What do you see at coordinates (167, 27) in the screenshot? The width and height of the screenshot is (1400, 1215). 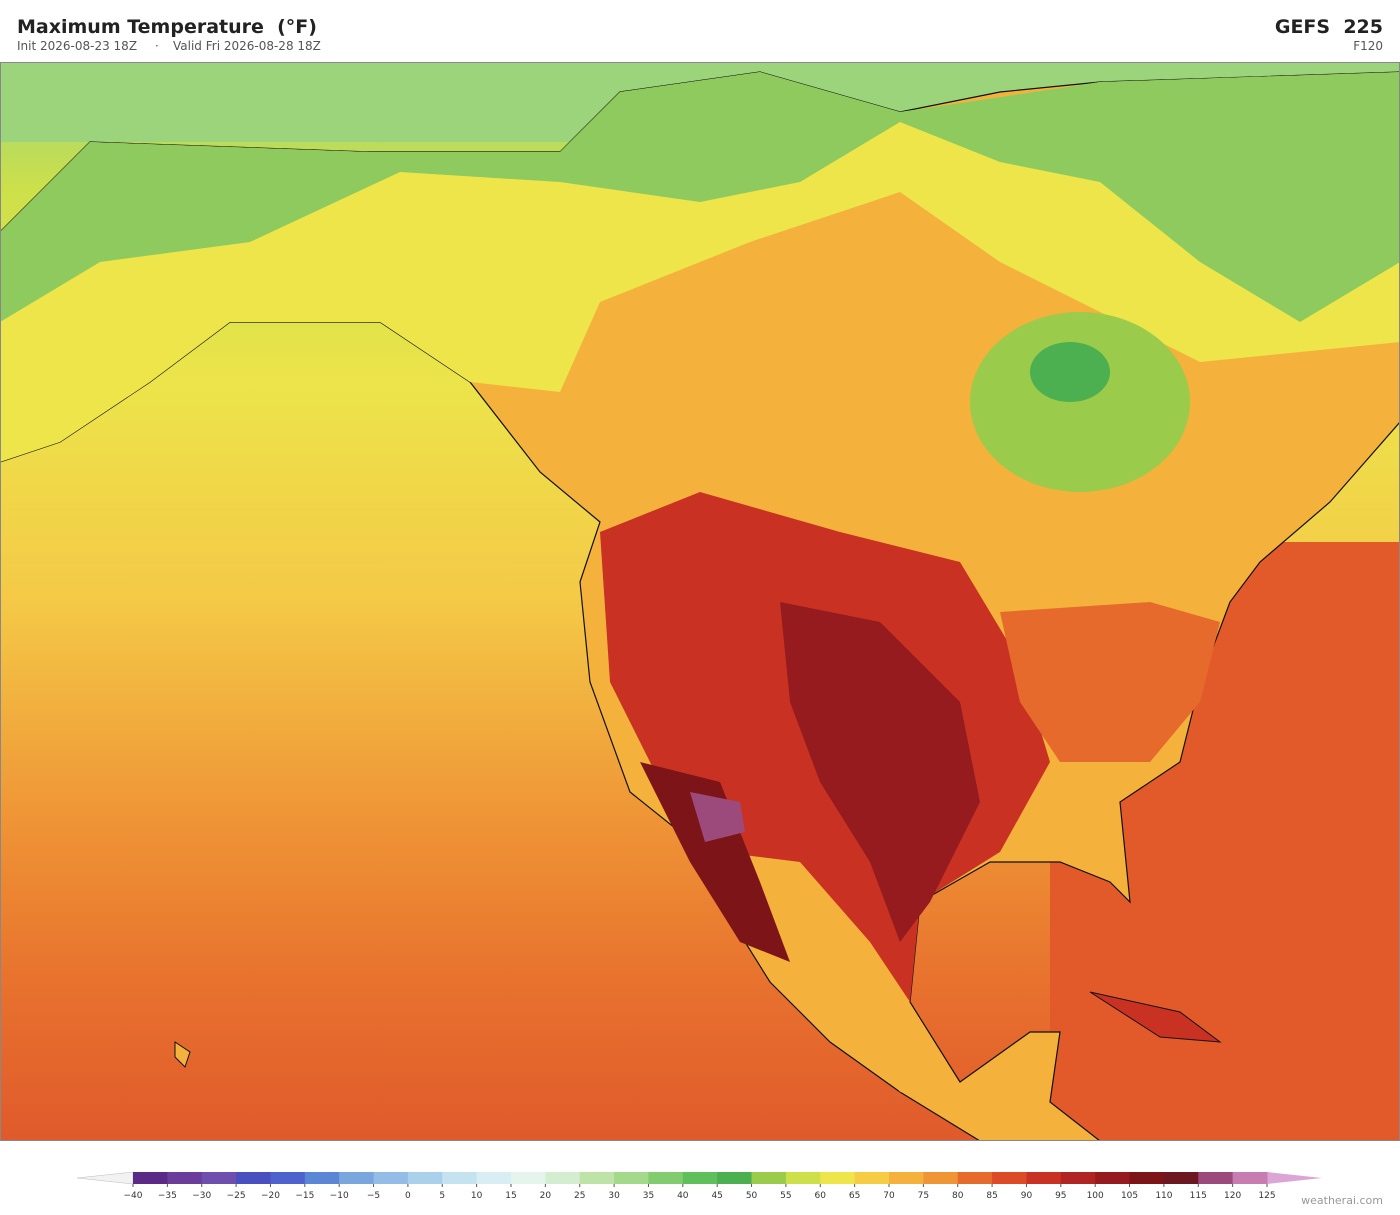 I see `title: Maximum Temperature (°F)` at bounding box center [167, 27].